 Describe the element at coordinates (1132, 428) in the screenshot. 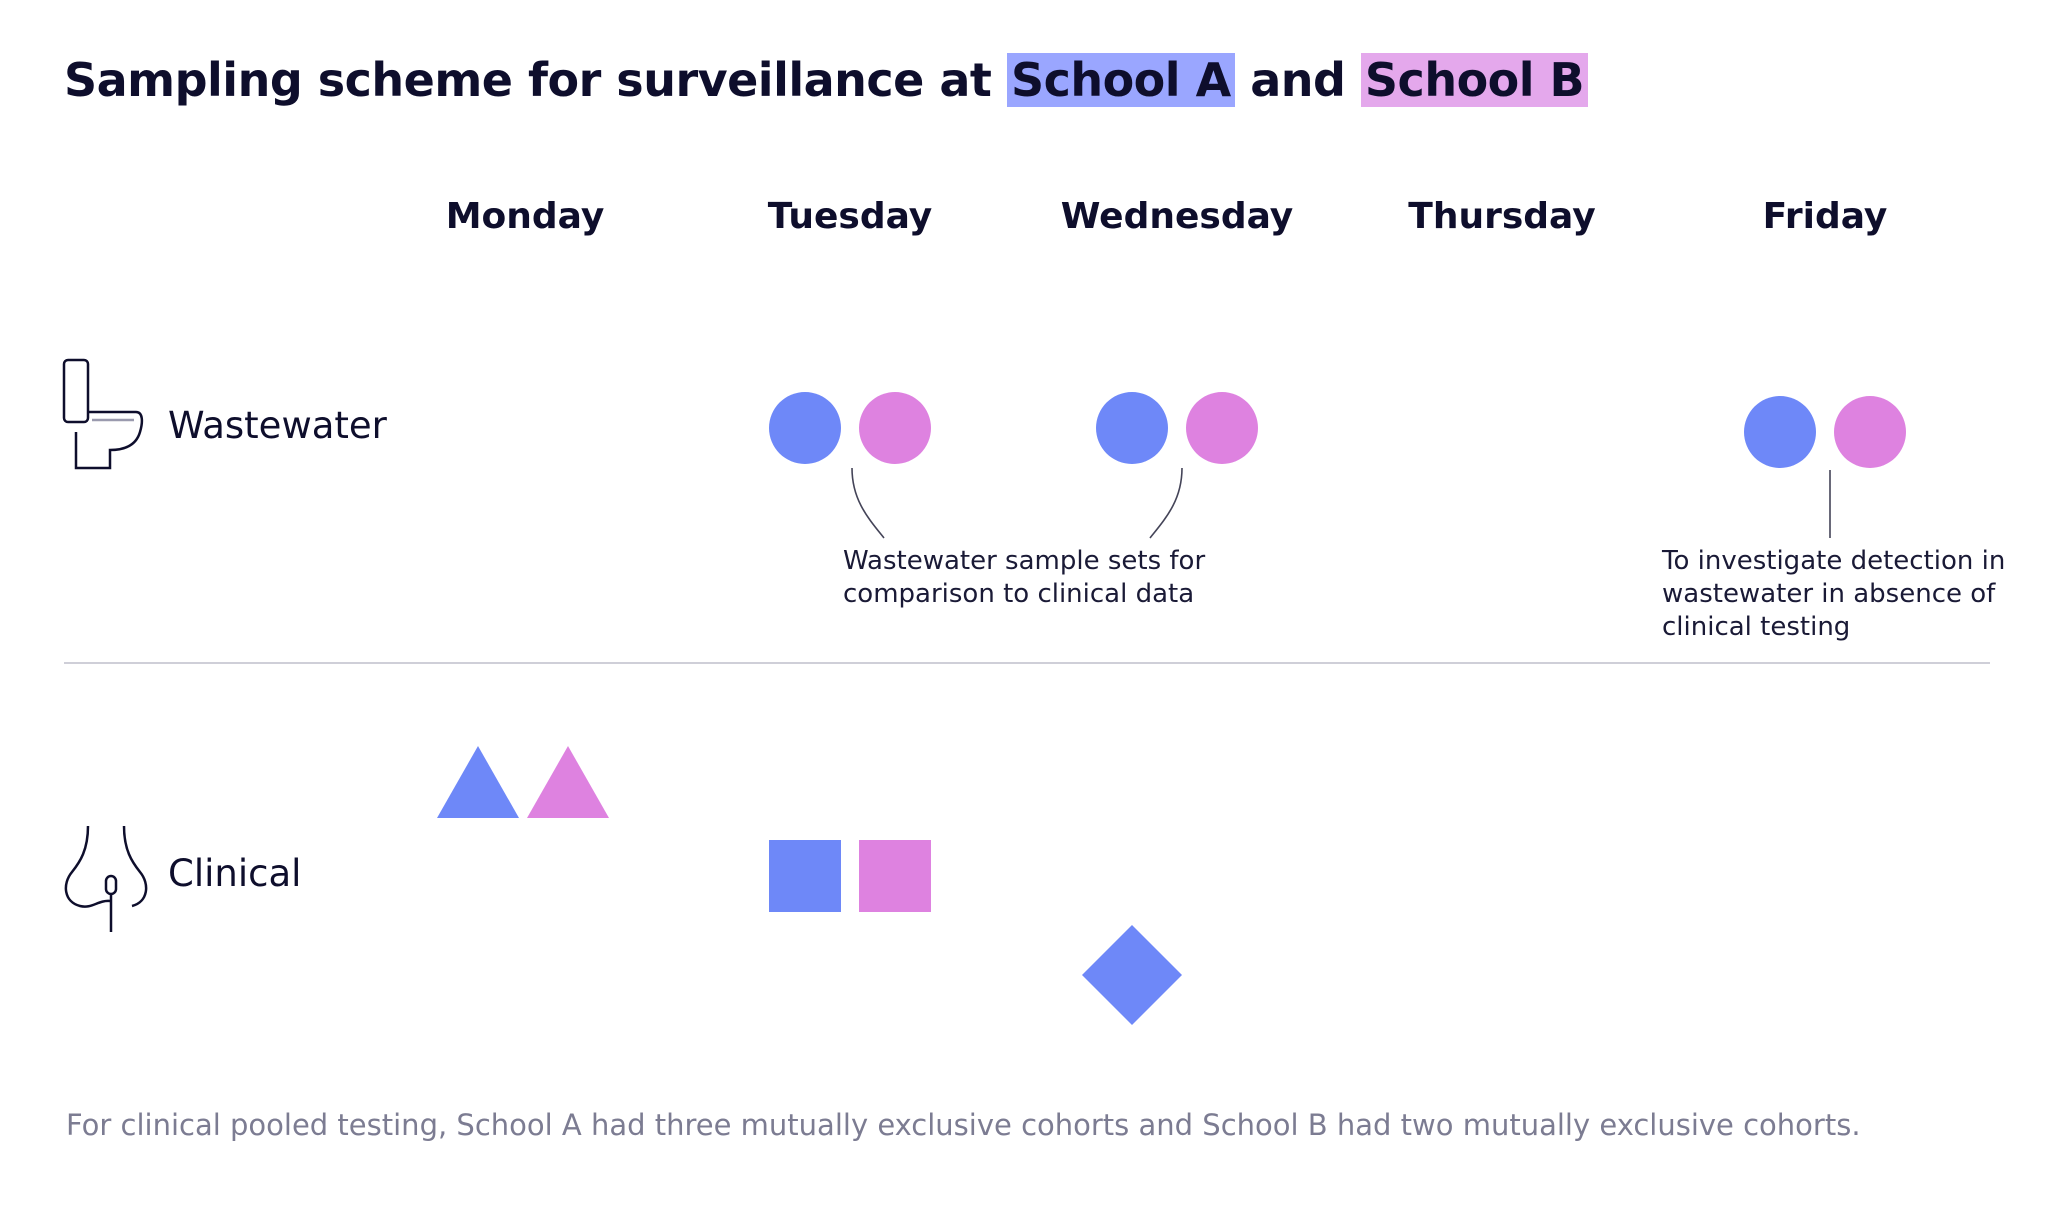

I see `wastewater-wednesday-school-a-circle` at that location.